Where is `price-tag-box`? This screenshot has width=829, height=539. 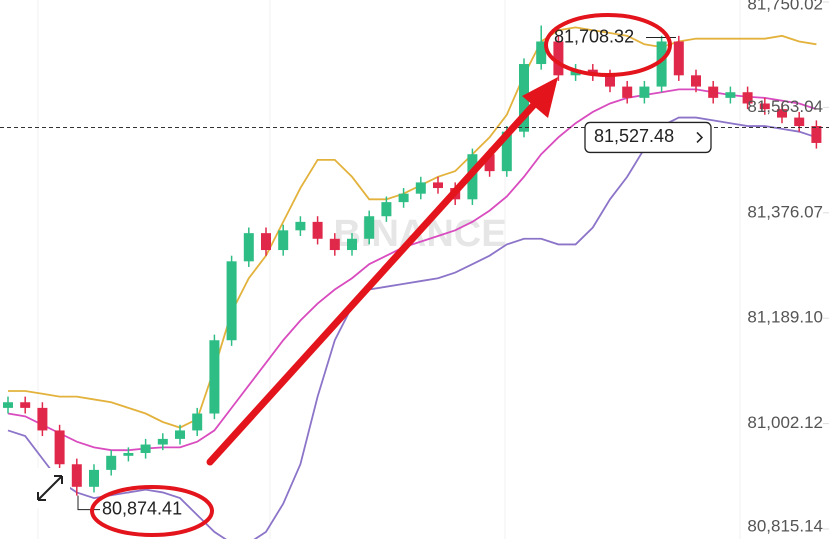
price-tag-box is located at coordinates (648, 137).